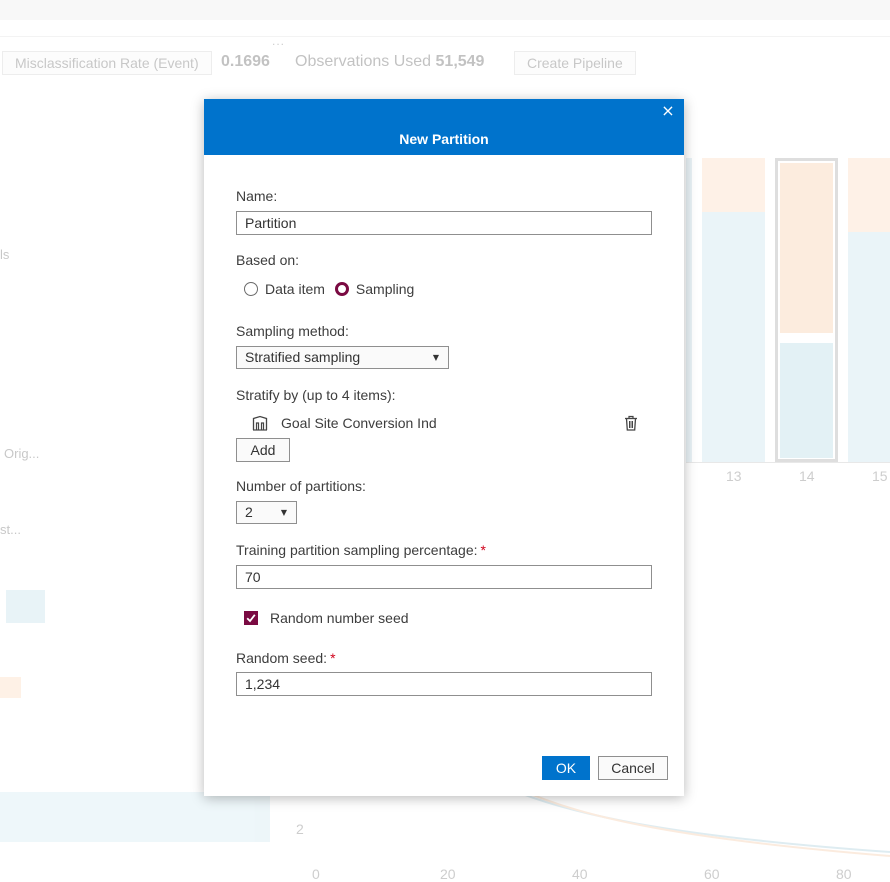  I want to click on radio-sampling: Sampling, so click(374, 289).